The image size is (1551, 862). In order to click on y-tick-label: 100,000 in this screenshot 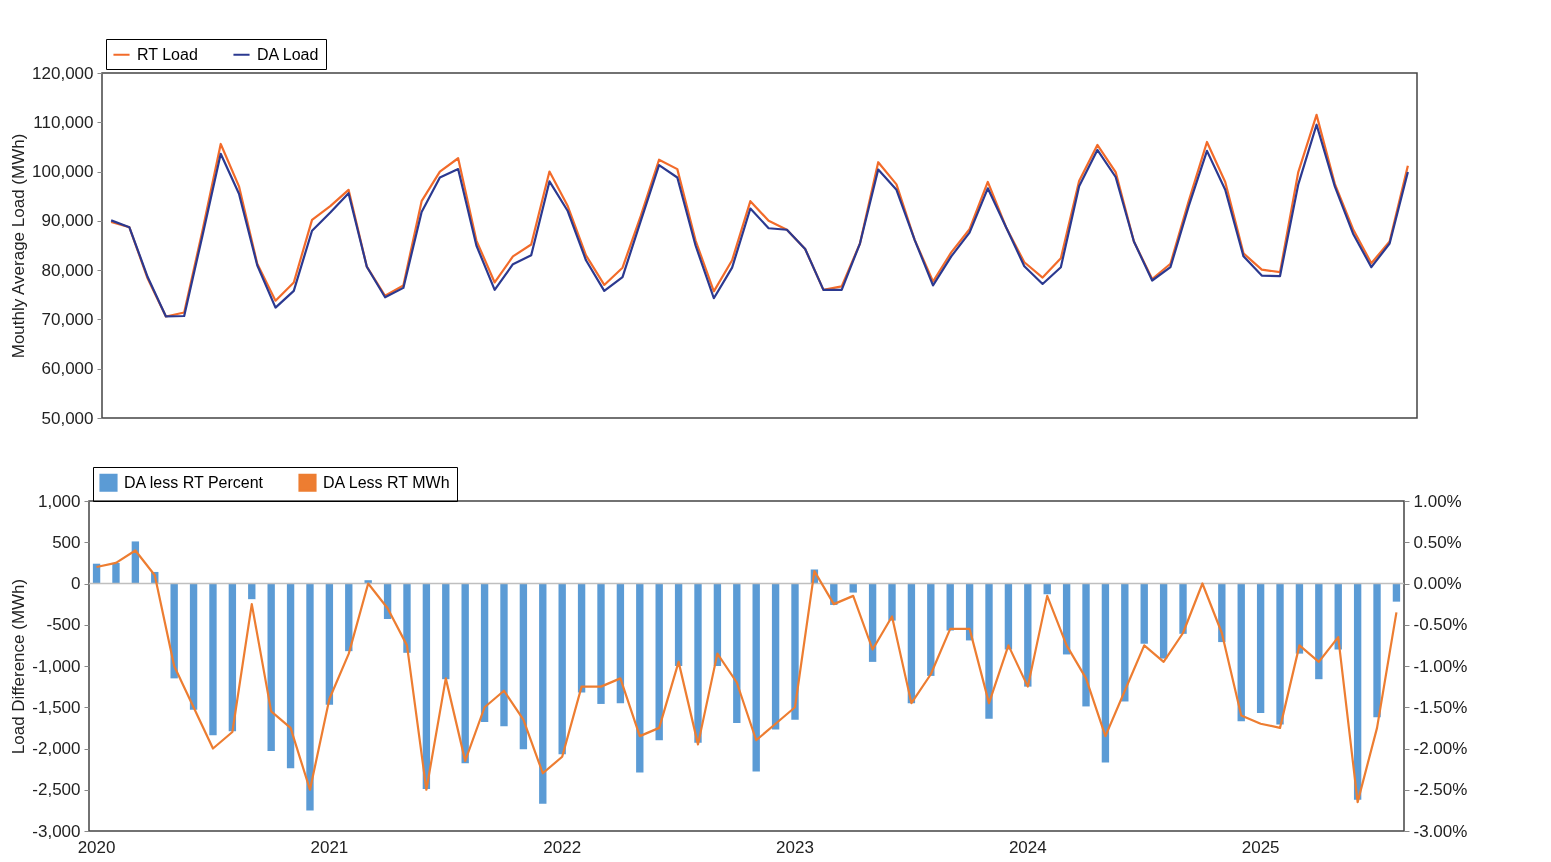, I will do `click(63, 172)`.